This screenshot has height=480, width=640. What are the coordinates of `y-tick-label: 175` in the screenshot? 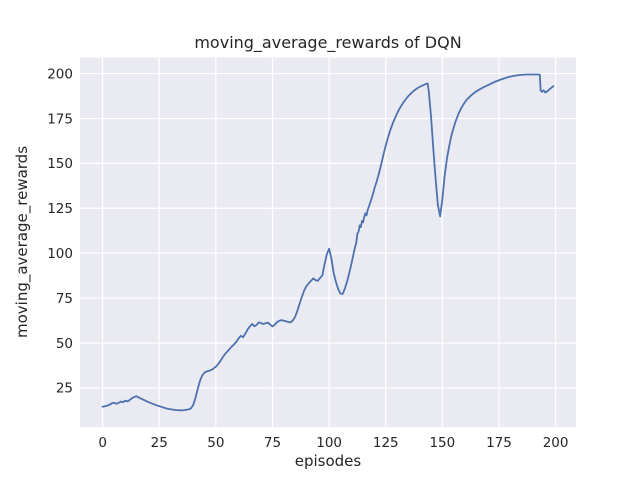 It's located at (60, 119).